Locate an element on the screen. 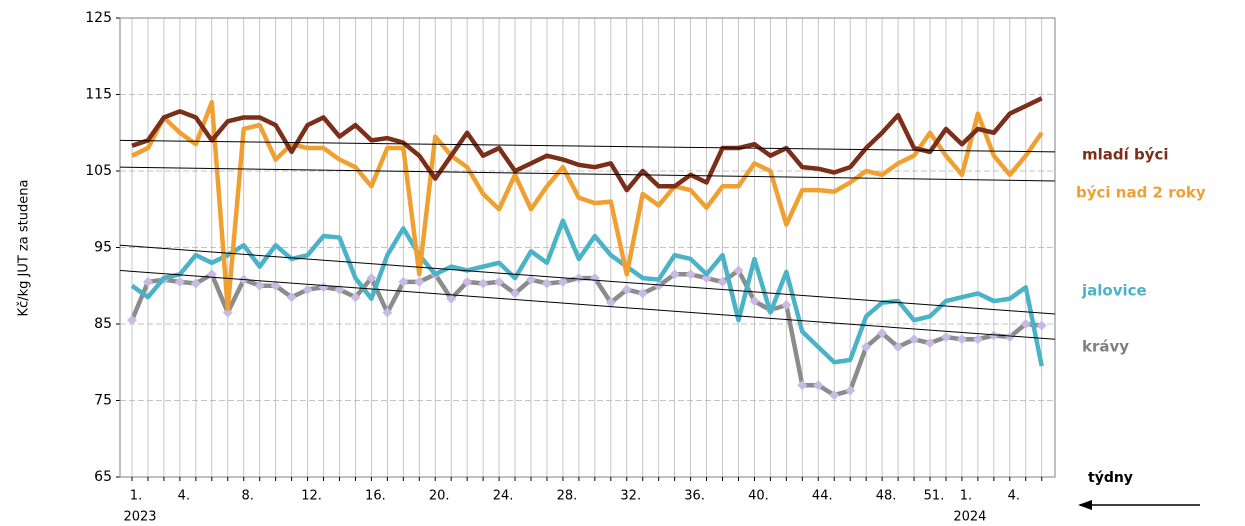 The height and width of the screenshot is (526, 1245). x-tick-label: 44. is located at coordinates (822, 496).